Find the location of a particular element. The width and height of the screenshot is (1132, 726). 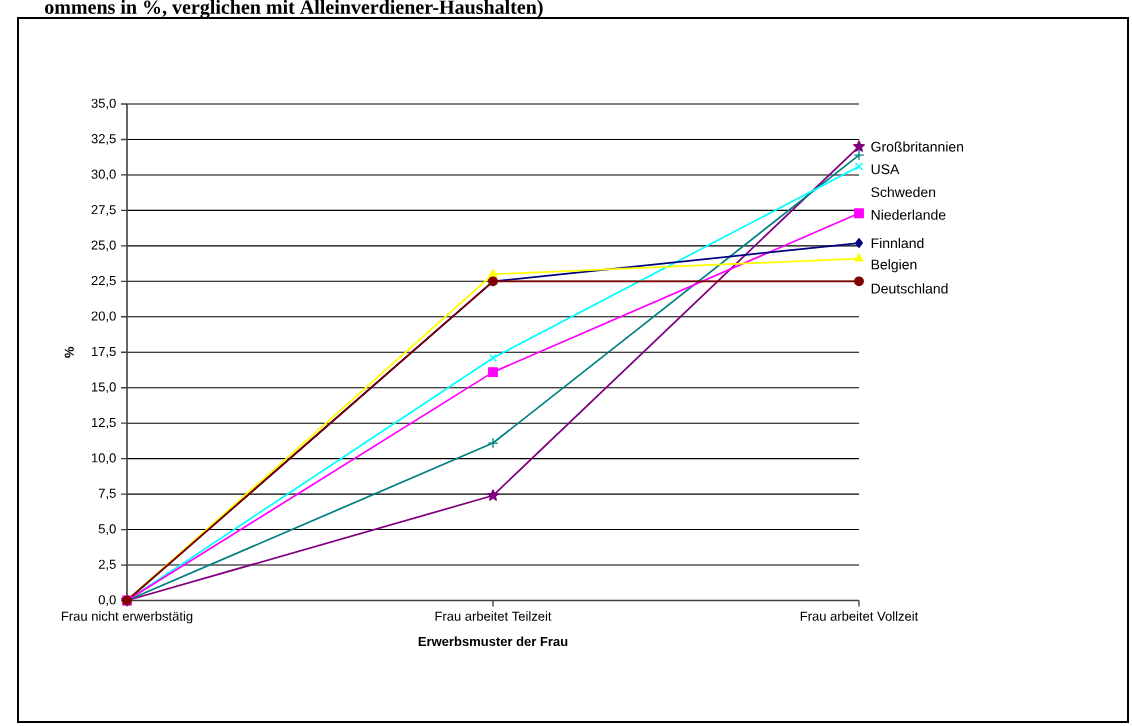

x-axis-title: Erwerbsmuster der Frau is located at coordinates (493, 641).